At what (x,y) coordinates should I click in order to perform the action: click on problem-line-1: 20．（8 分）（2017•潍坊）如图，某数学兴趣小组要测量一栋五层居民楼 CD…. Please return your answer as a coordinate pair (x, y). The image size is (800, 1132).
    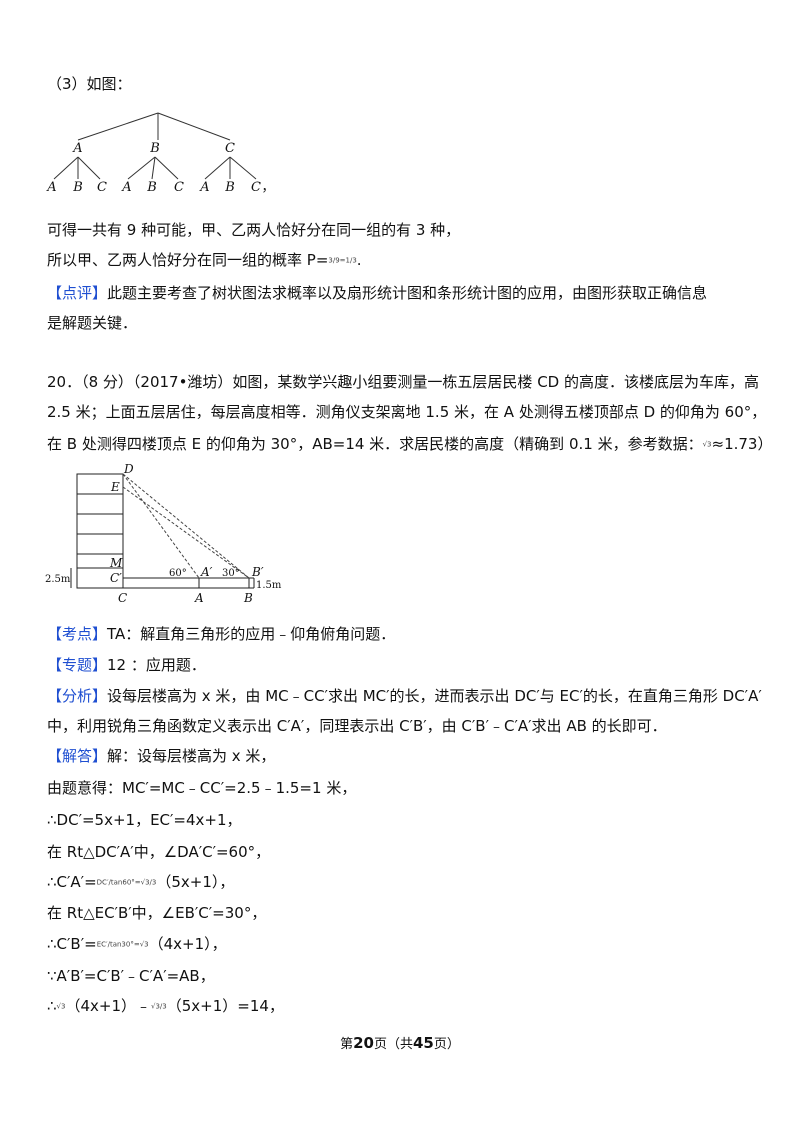
    Looking at the image, I should click on (403, 382).